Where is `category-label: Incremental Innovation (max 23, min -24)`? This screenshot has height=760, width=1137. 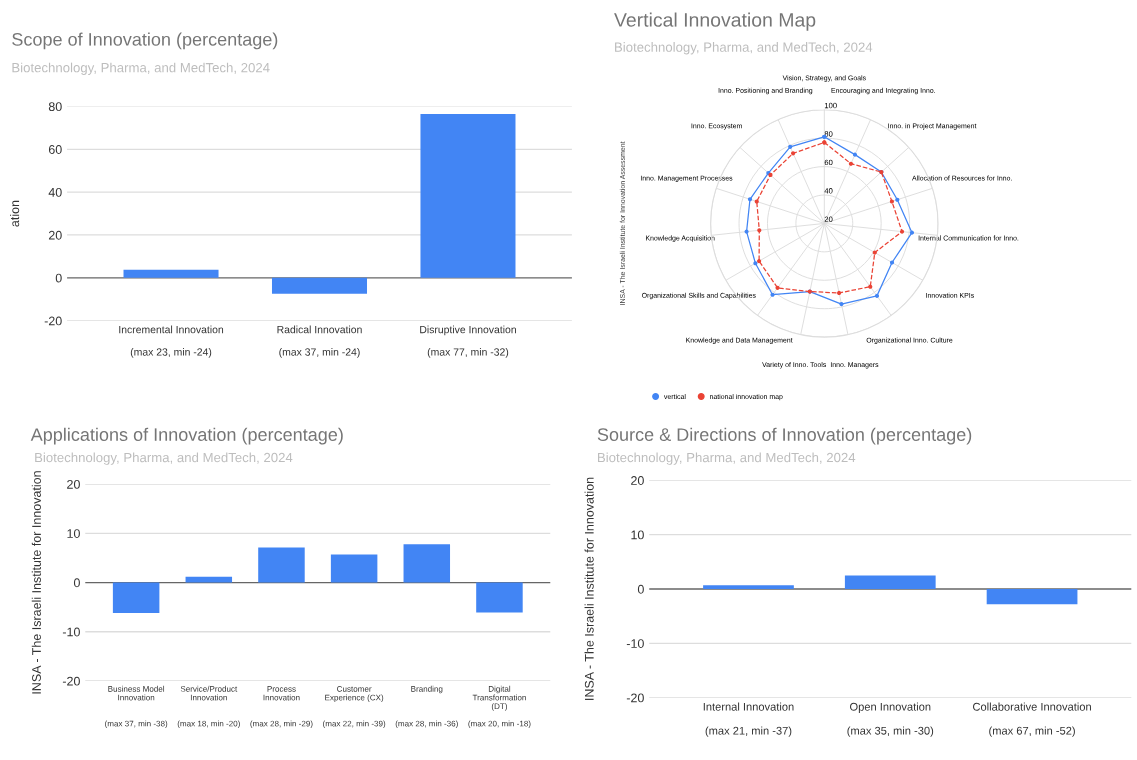 category-label: Incremental Innovation (max 23, min -24) is located at coordinates (171, 341).